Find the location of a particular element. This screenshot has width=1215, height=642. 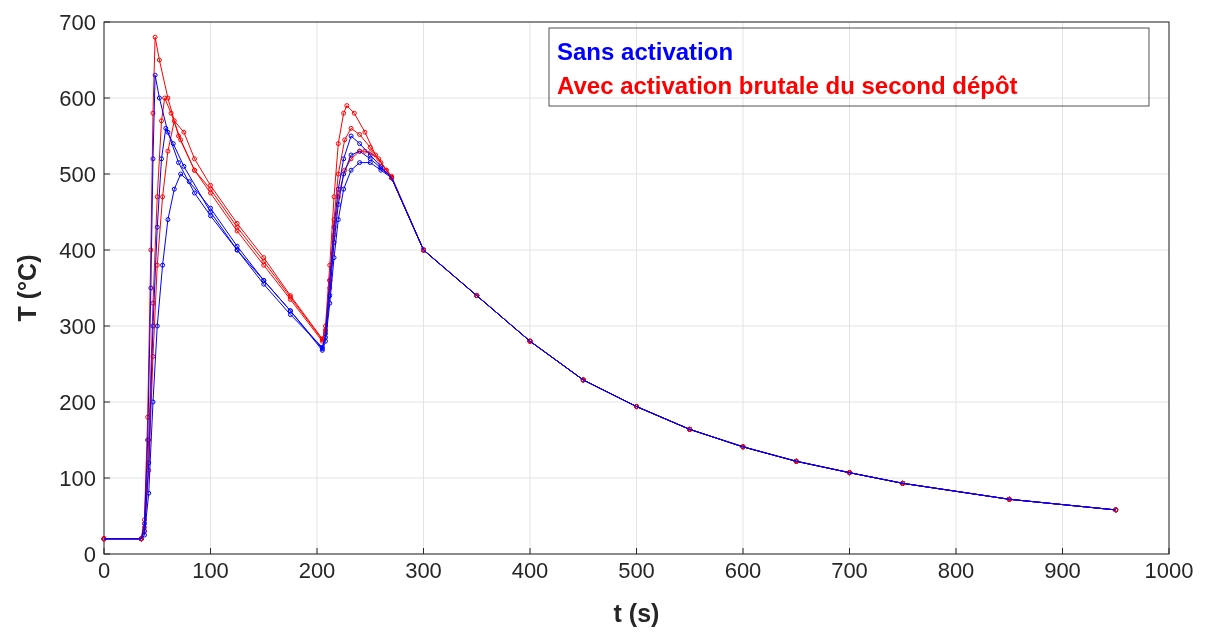

x-axis-title: t (s) is located at coordinates (636, 613).